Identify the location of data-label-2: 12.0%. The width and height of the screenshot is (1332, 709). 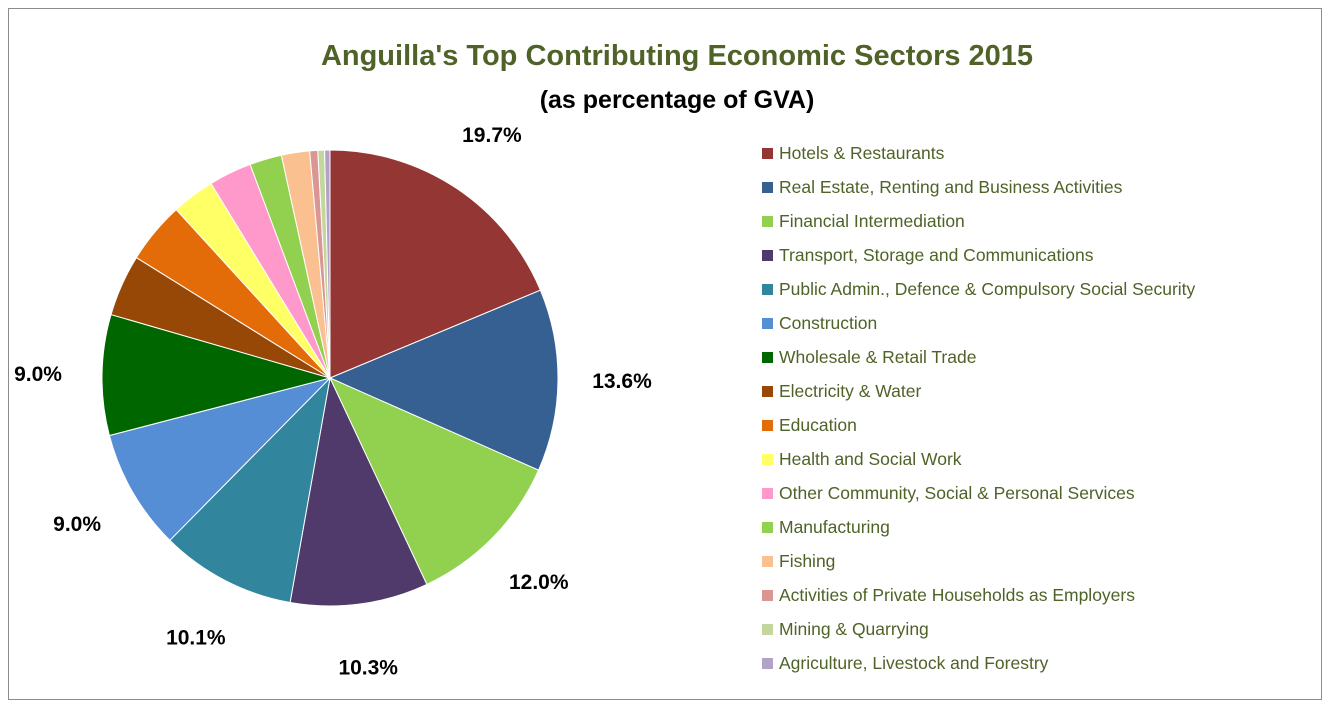
(539, 582).